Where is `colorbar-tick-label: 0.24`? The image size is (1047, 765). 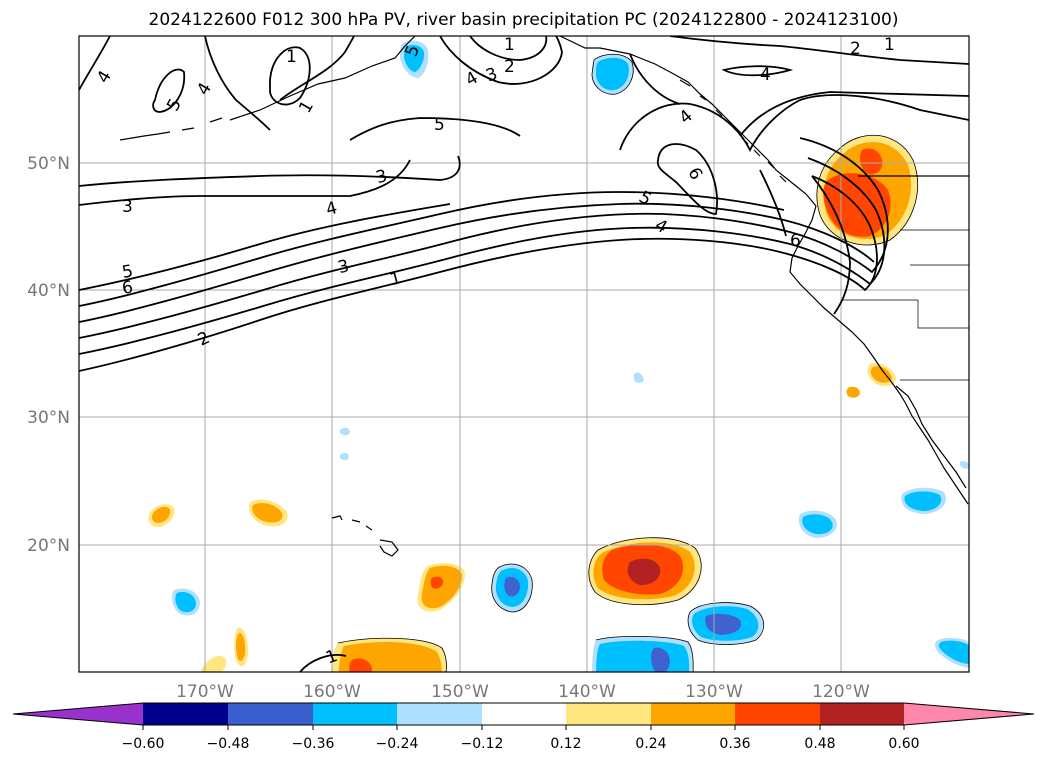 colorbar-tick-label: 0.24 is located at coordinates (650, 744).